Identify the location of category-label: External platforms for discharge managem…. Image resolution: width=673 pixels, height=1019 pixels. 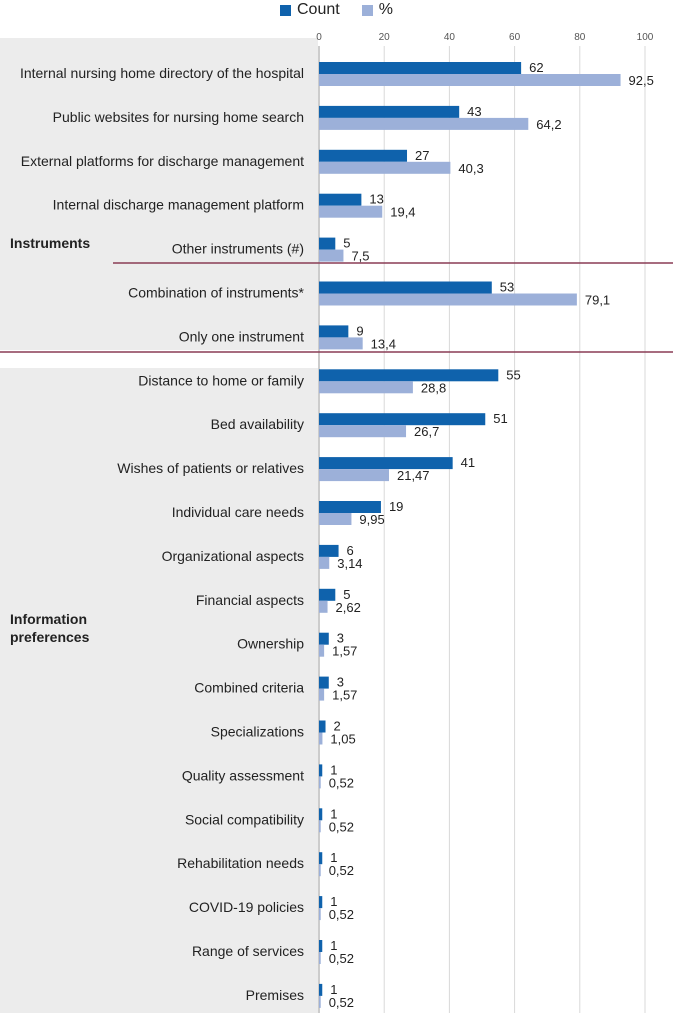
(162, 161).